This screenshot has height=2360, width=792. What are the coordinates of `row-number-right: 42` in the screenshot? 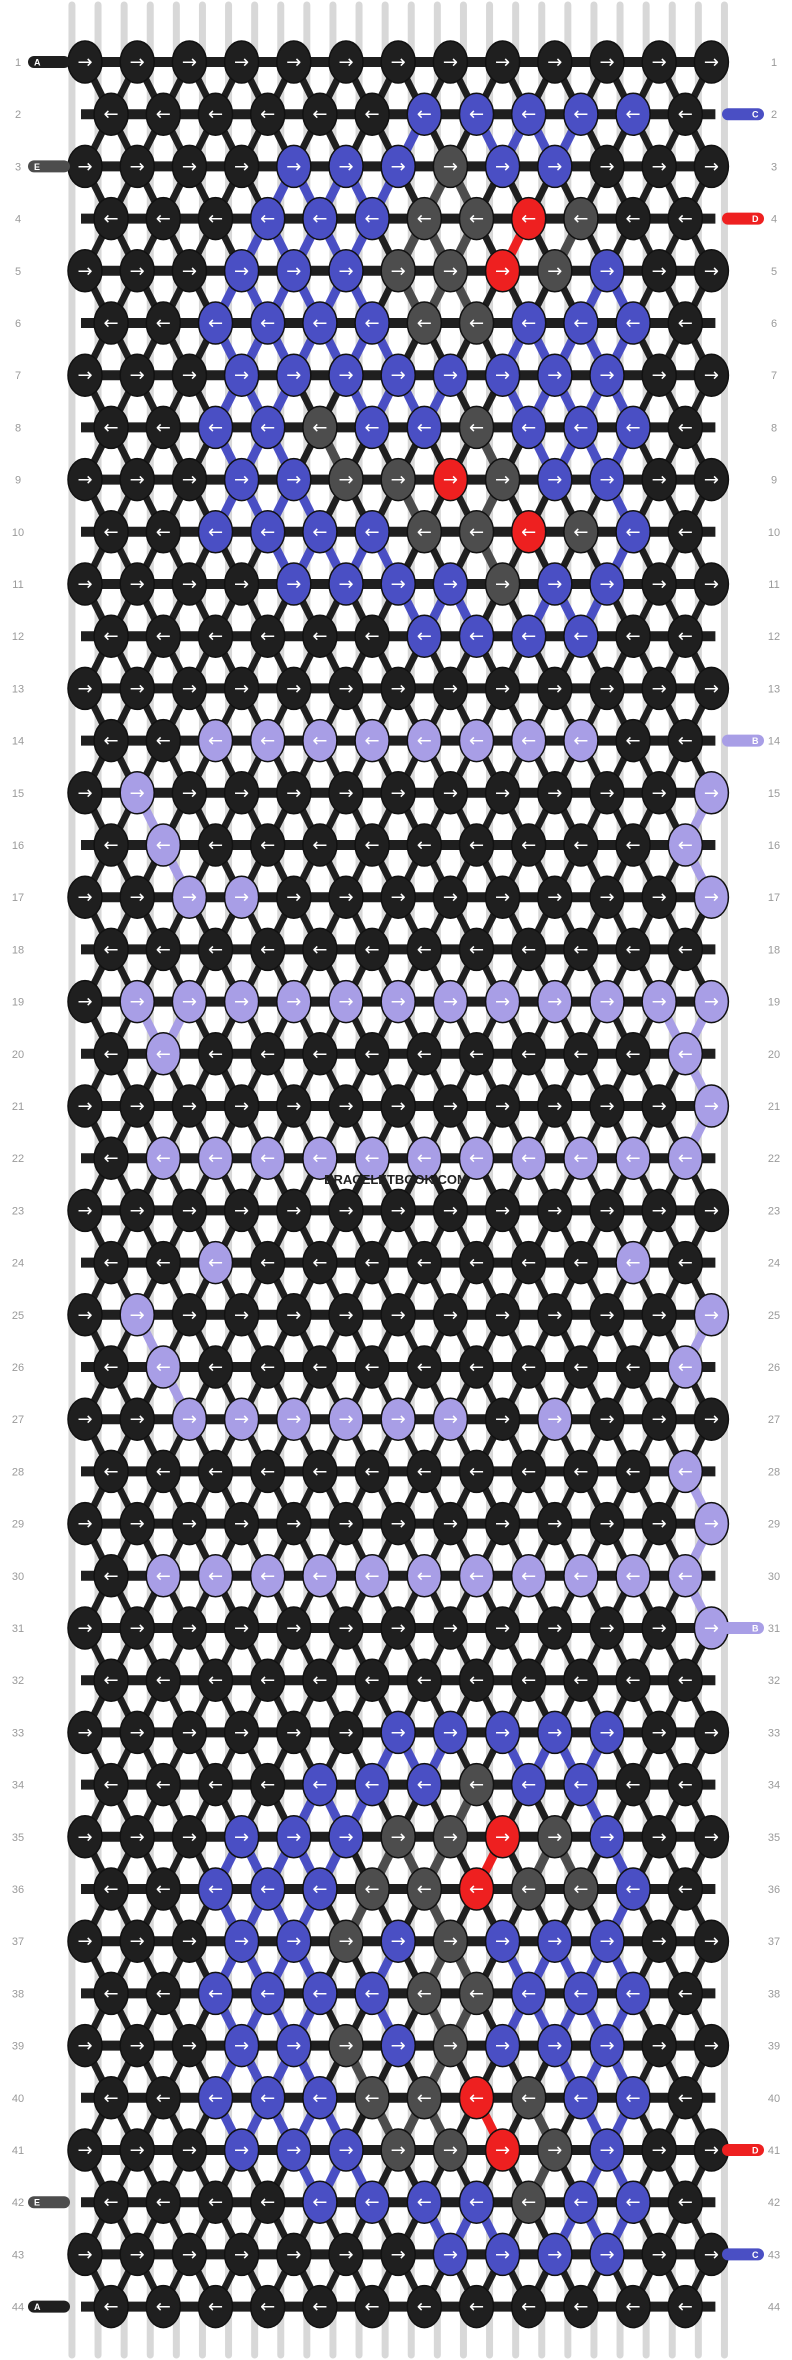 It's located at (774, 2203).